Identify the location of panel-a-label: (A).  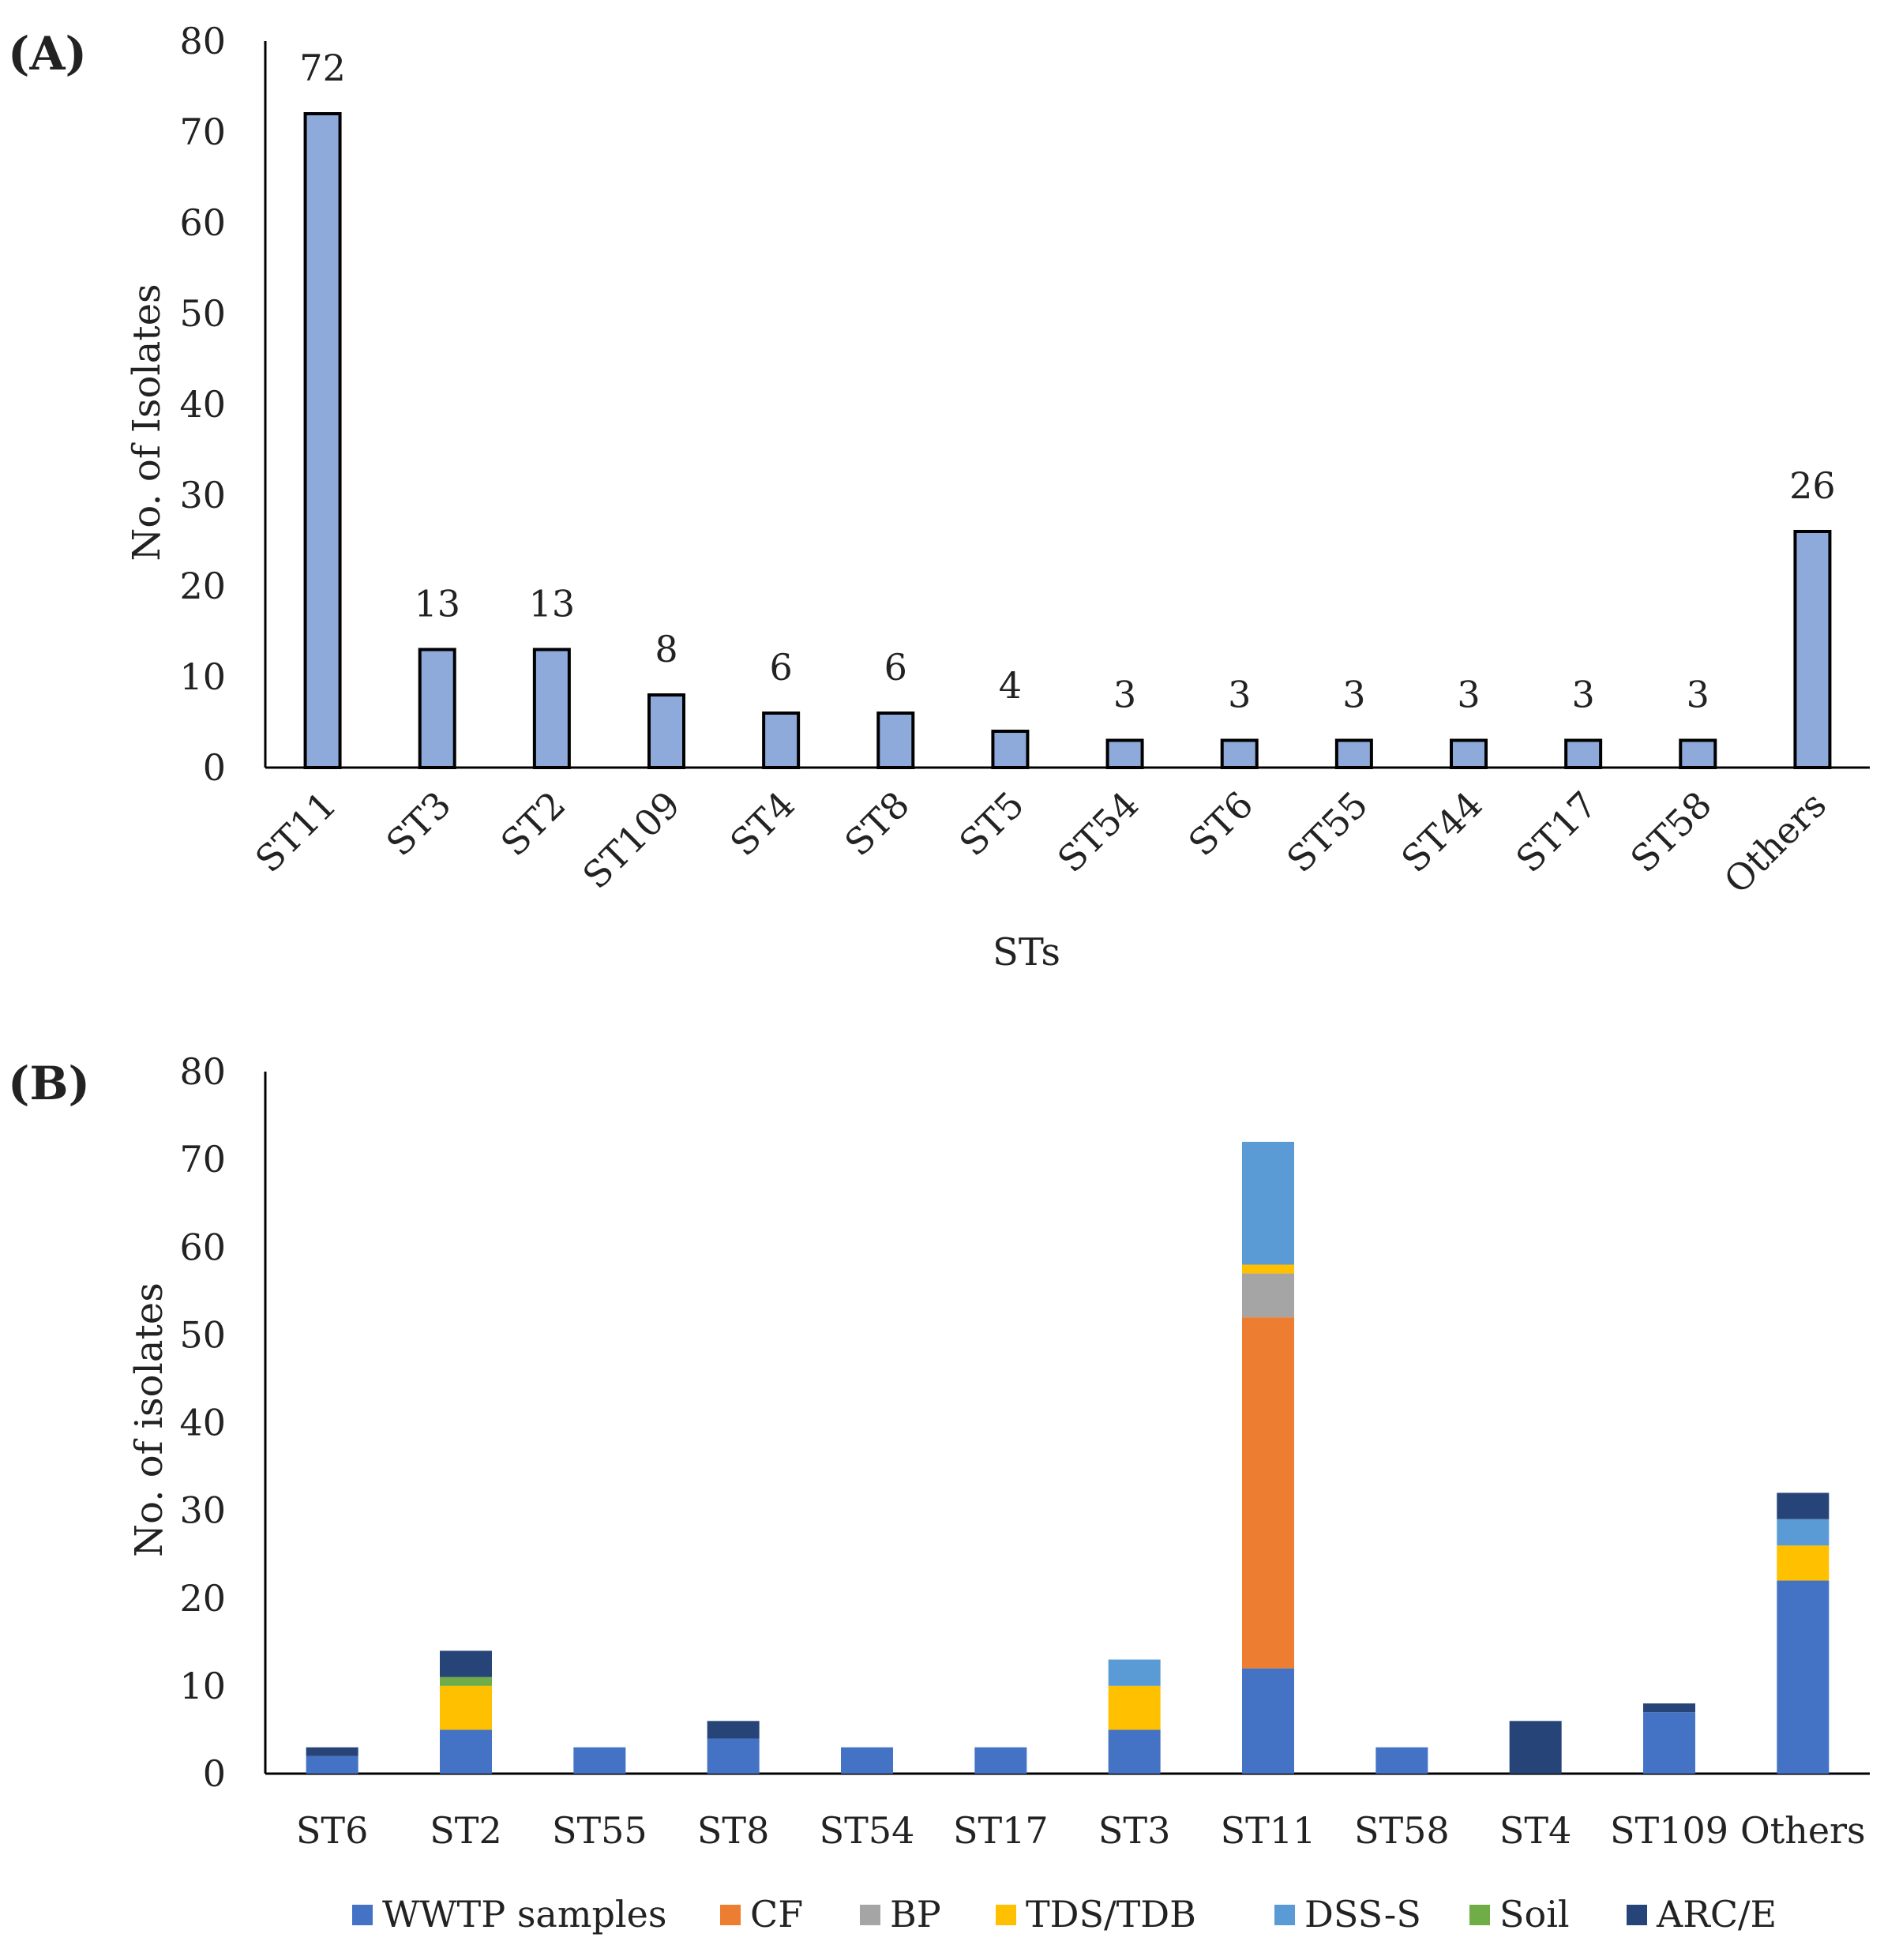
(48, 54).